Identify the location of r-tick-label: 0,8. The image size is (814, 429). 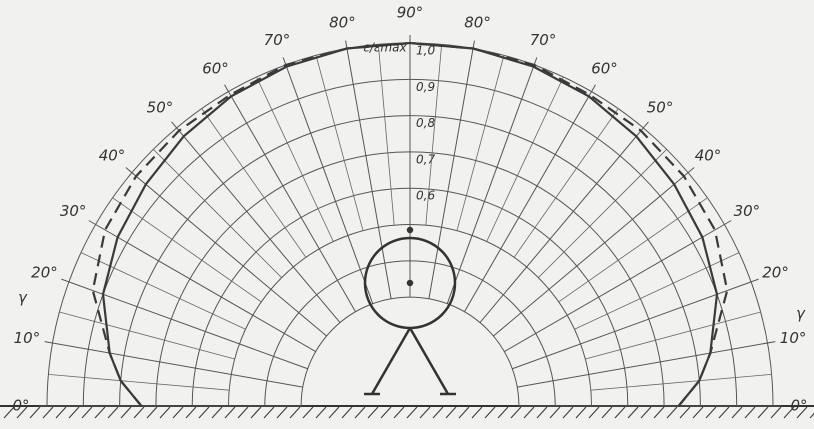
(425, 123).